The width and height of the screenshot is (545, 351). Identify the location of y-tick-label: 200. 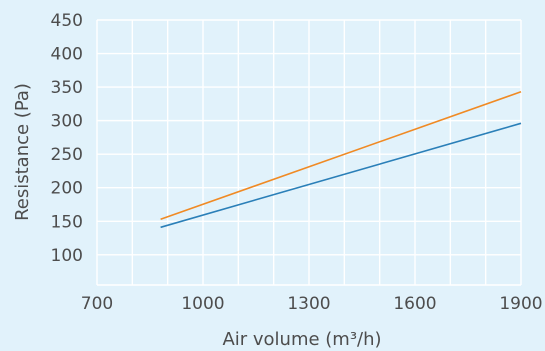
(67, 189).